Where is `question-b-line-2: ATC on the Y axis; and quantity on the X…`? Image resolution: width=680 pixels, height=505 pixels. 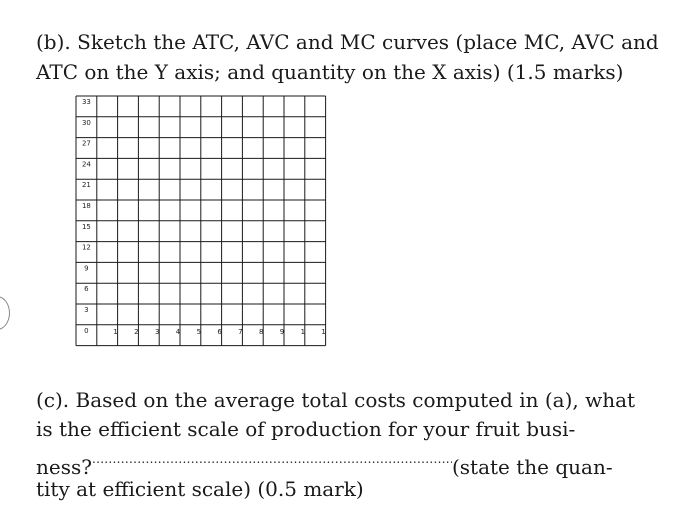
question-b-line-2: ATC on the Y axis; and quantity on the X… is located at coordinates (330, 72).